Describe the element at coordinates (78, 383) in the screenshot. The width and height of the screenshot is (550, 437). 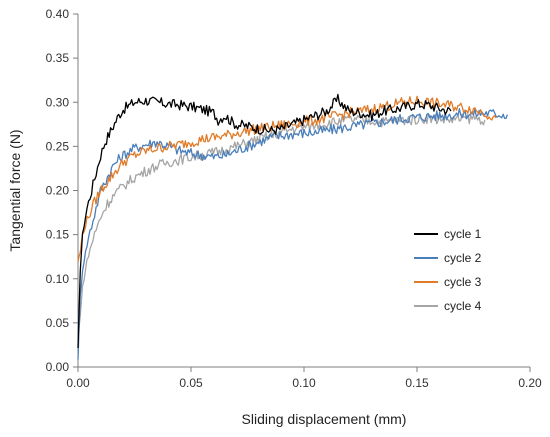
I see `x-tick-label: 0.00` at that location.